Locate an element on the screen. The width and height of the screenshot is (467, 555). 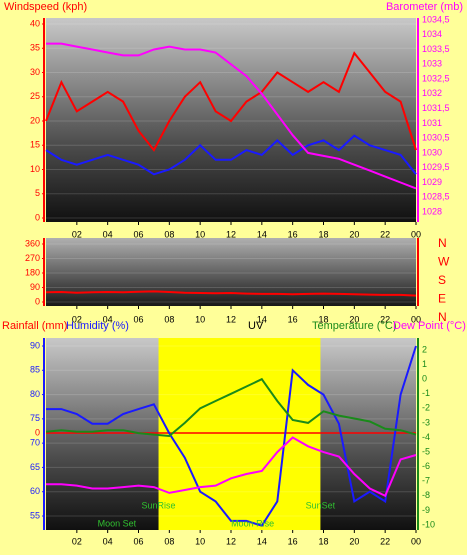
annotation: Moon Set is located at coordinates (117, 523).